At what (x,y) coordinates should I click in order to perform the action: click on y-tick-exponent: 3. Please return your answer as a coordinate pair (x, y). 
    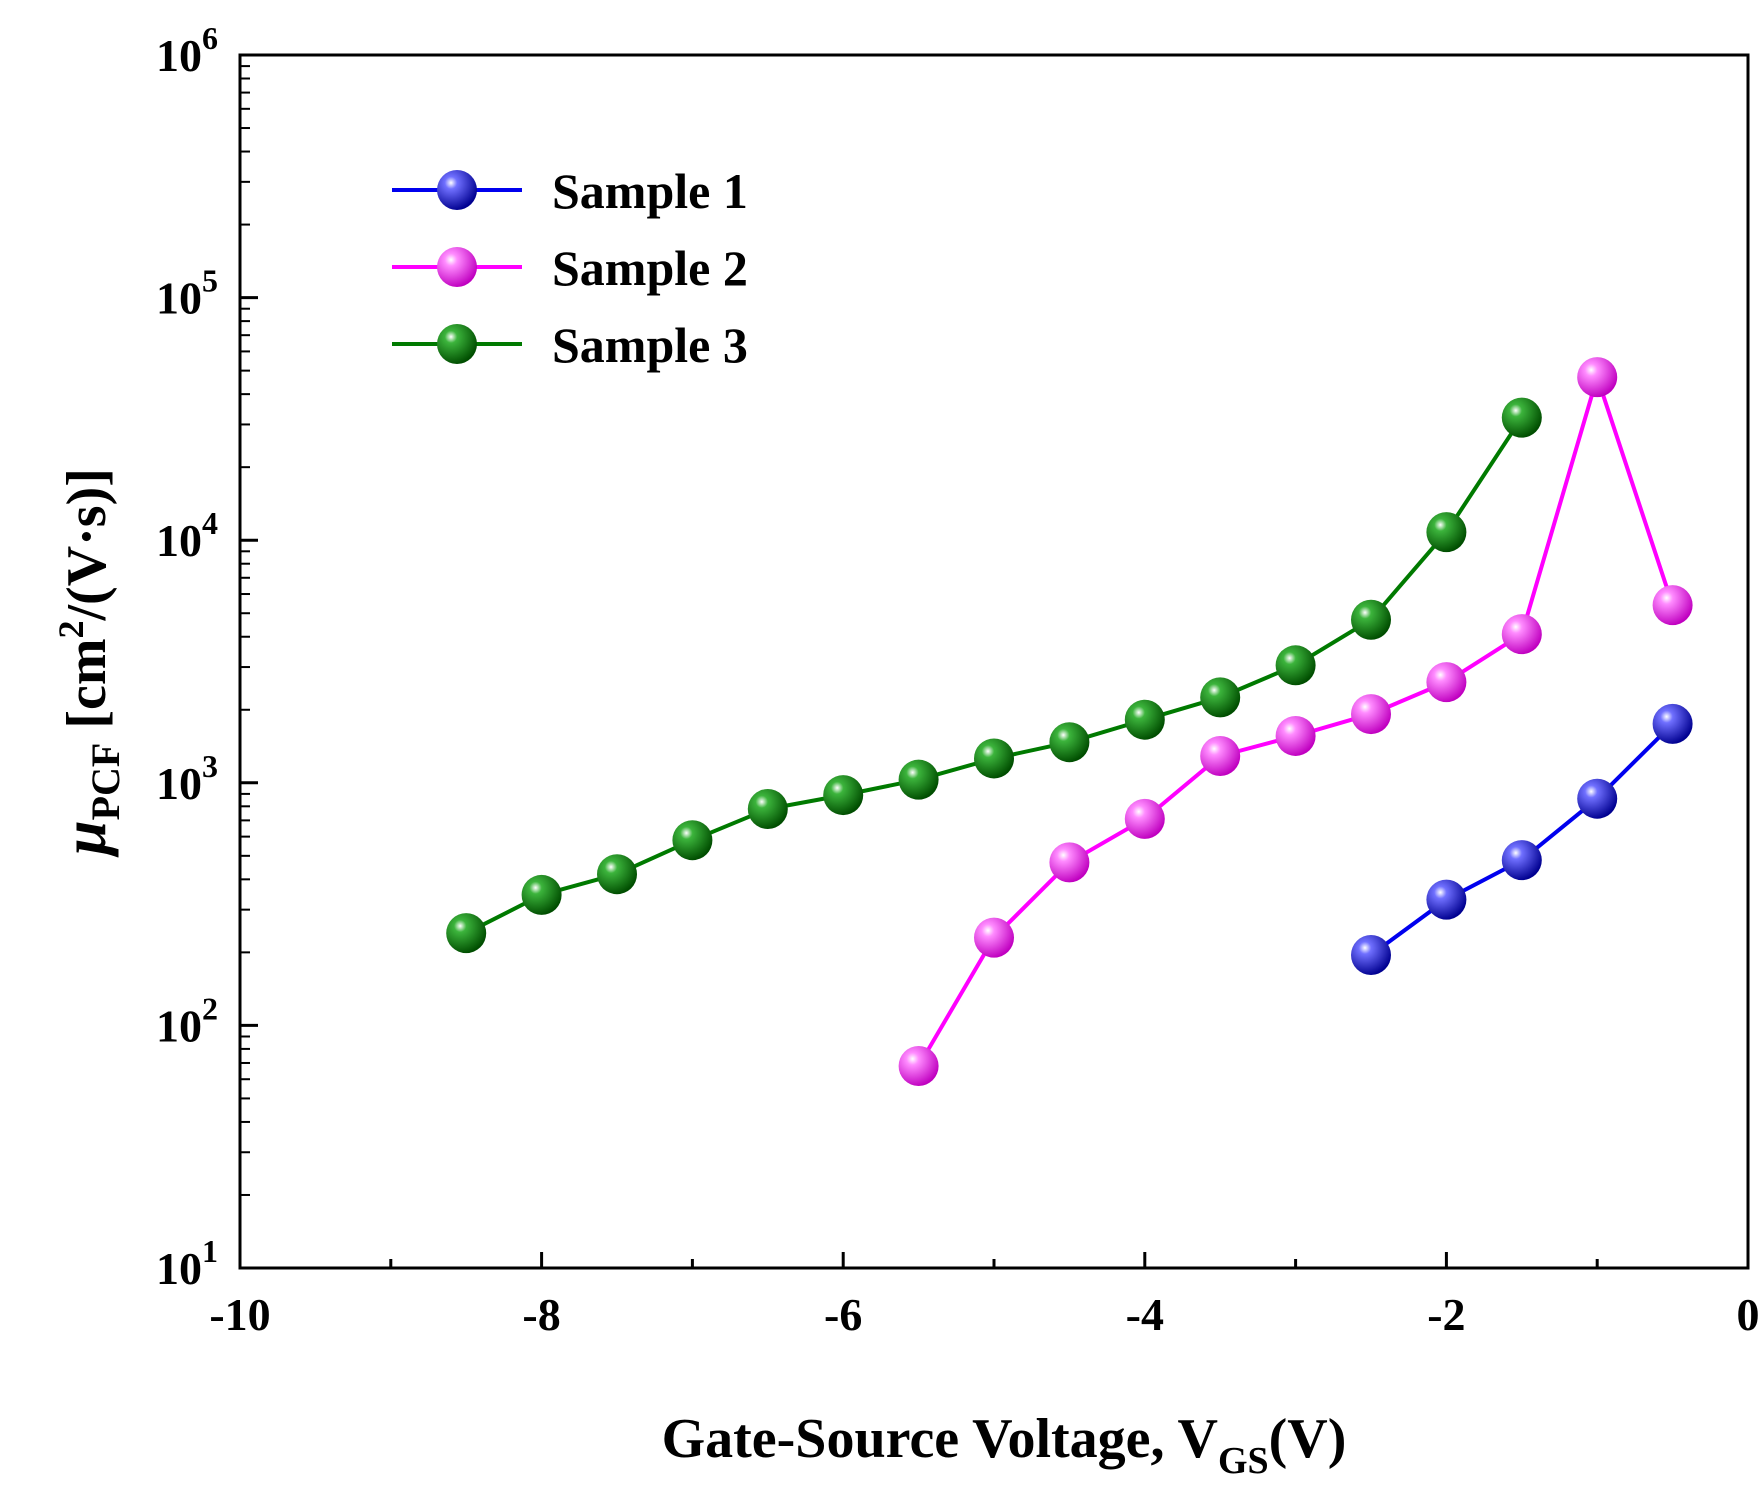
    Looking at the image, I should click on (210, 766).